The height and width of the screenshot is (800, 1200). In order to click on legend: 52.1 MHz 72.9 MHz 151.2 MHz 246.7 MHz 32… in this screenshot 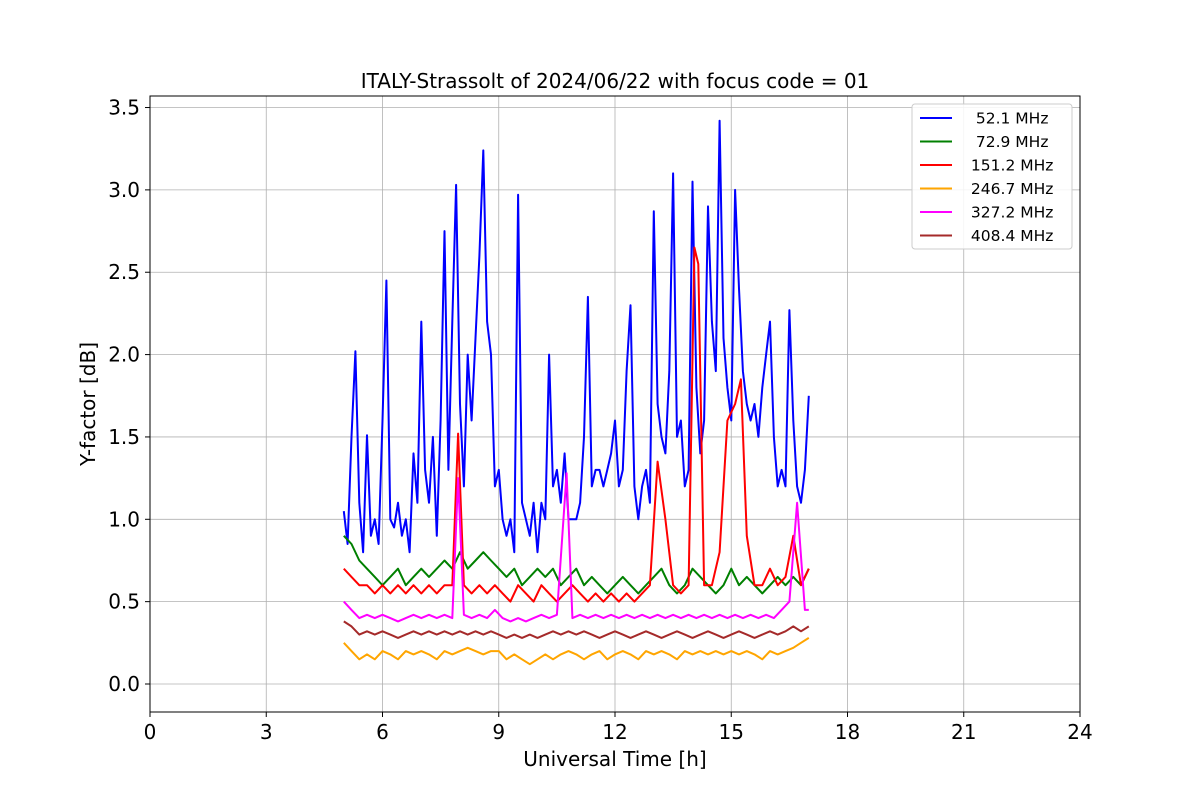, I will do `click(992, 176)`.